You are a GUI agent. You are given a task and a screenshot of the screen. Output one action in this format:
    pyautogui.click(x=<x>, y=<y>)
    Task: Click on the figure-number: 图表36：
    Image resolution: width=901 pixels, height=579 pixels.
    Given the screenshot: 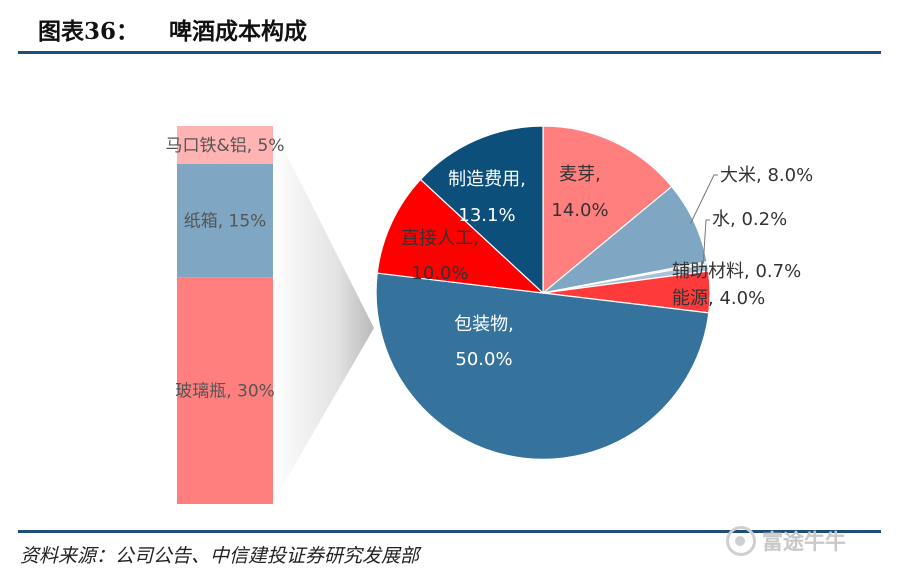 What is the action you would take?
    pyautogui.click(x=89, y=31)
    